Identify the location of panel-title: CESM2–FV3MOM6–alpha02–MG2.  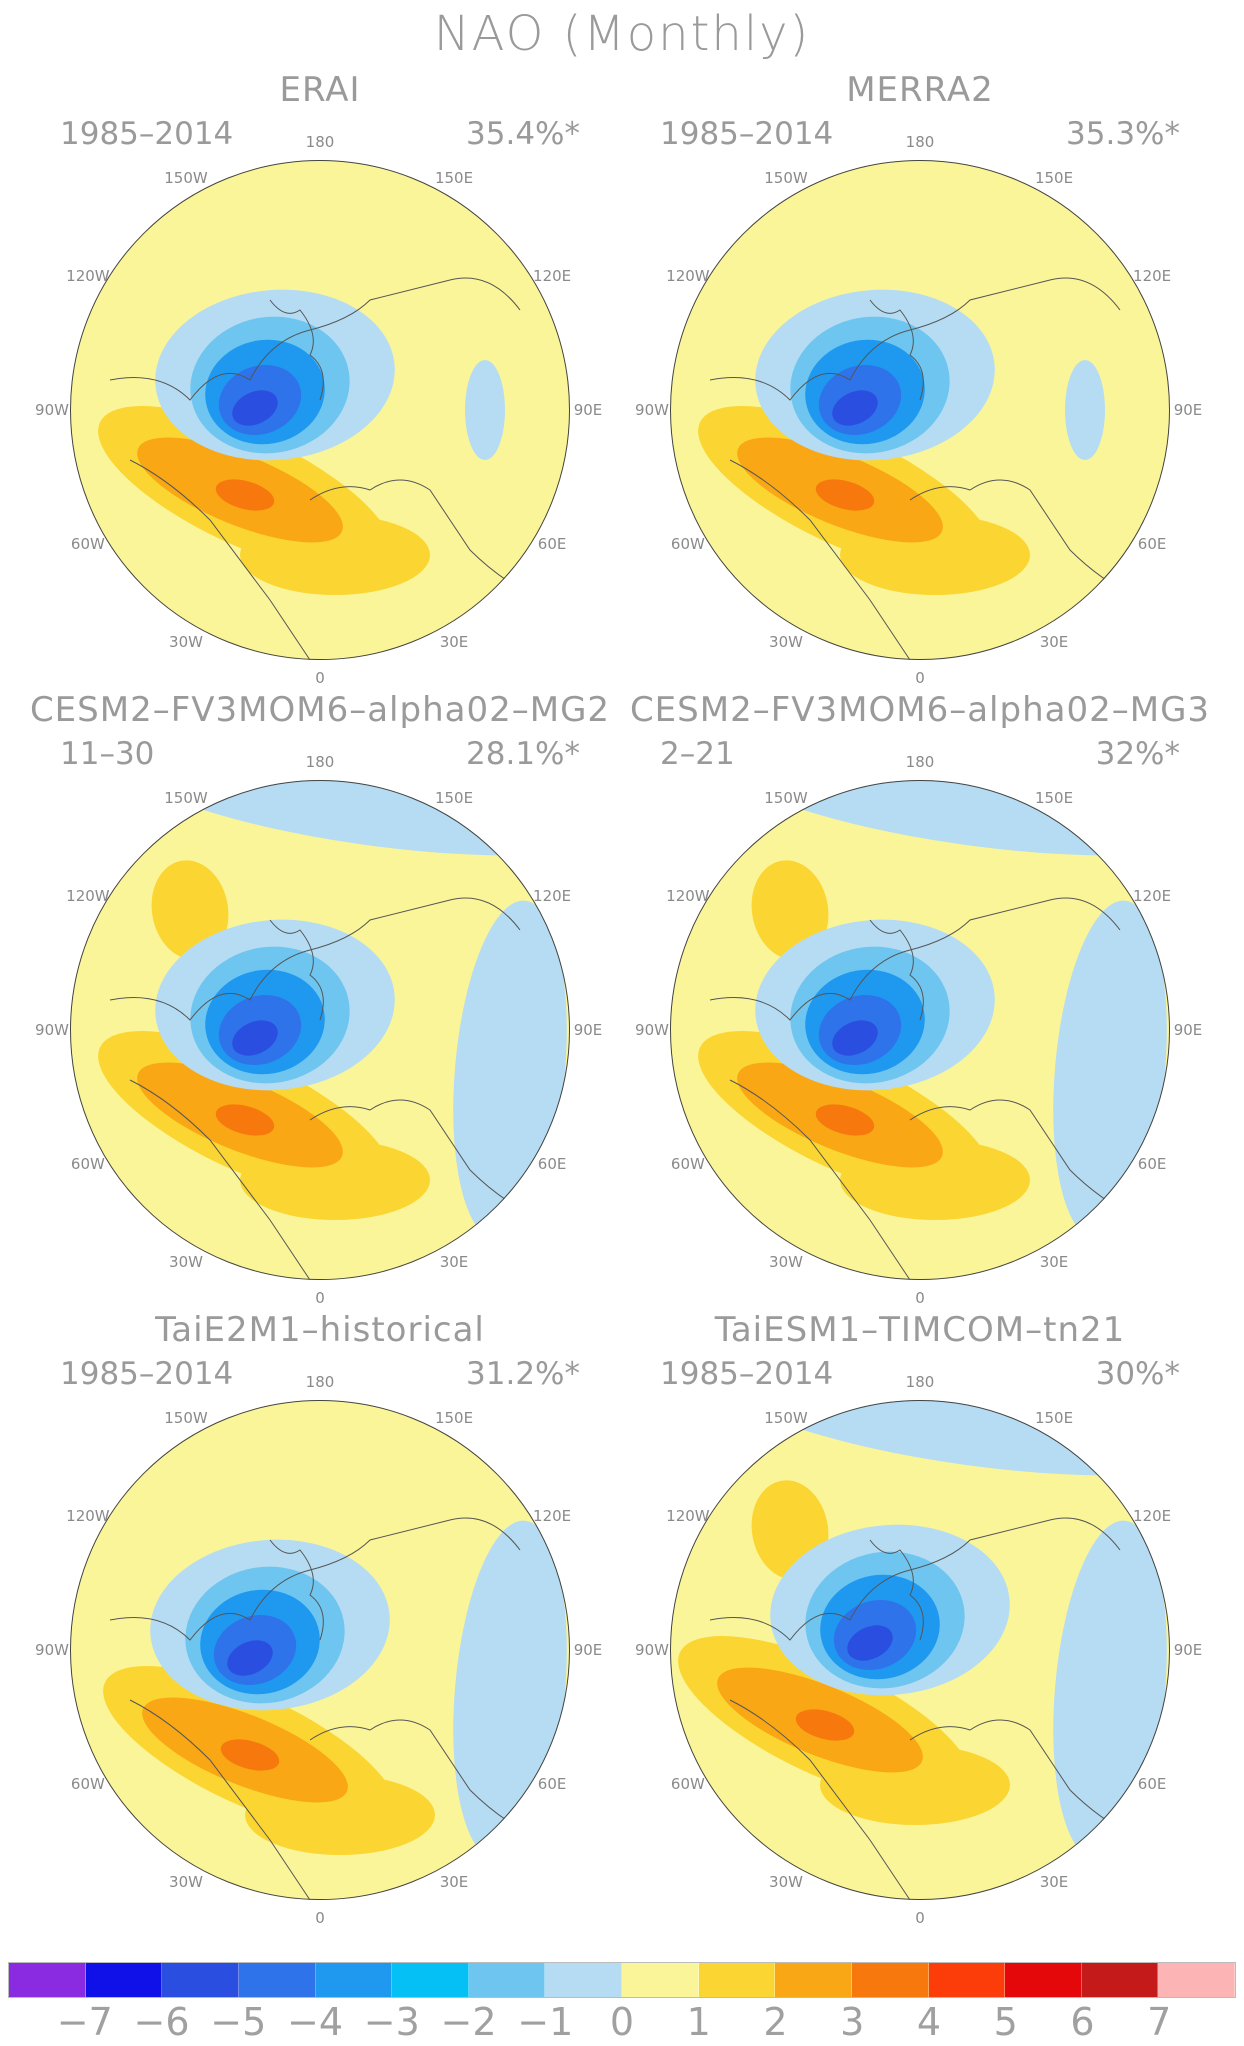
(320, 710).